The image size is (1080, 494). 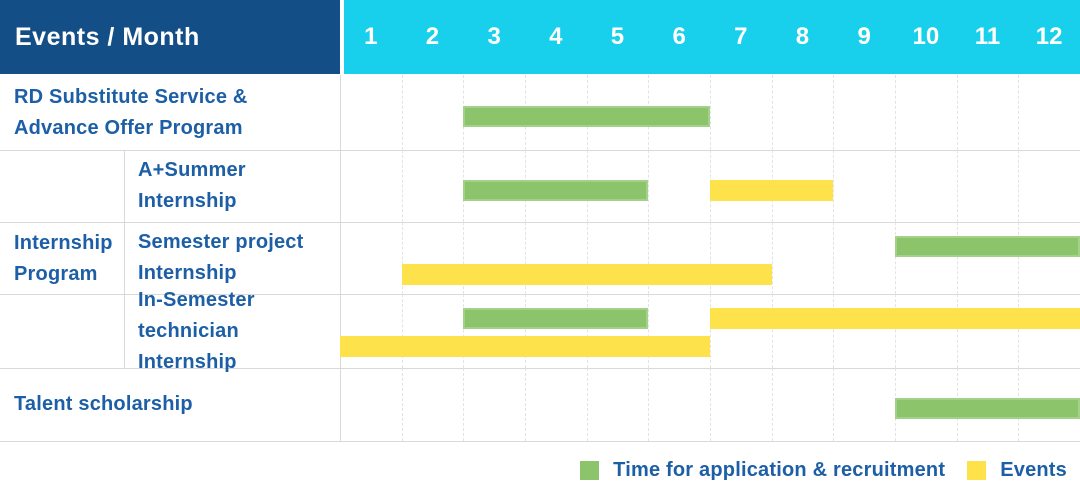 I want to click on row-label-a-plus-summer-internship: A+Summer Internship, so click(x=232, y=186).